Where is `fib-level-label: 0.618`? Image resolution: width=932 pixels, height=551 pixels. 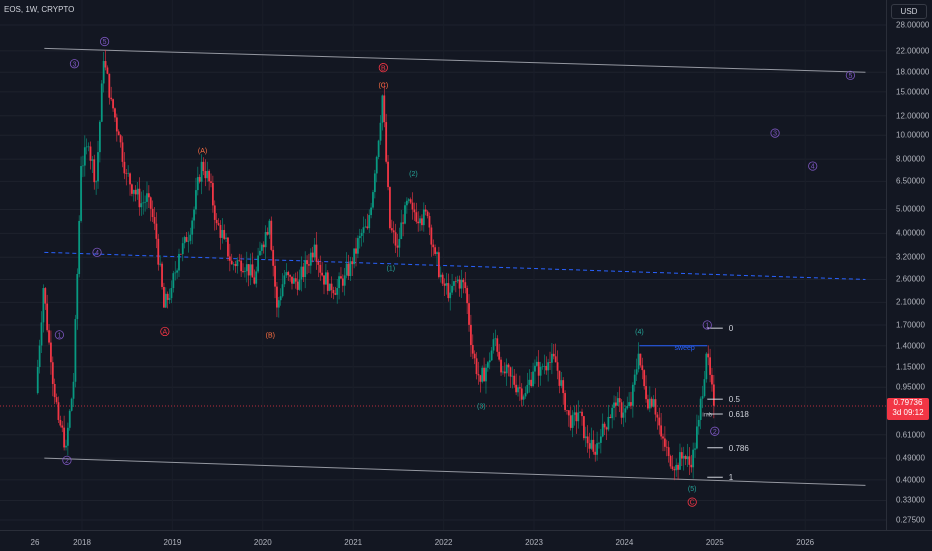
fib-level-label: 0.618 is located at coordinates (739, 414).